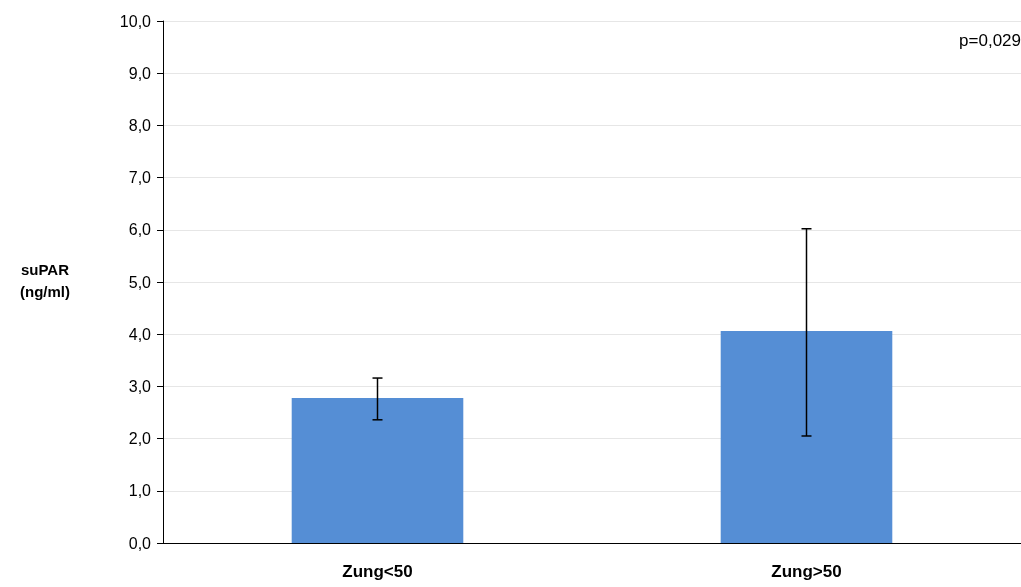 The width and height of the screenshot is (1021, 587). I want to click on y-tick-label: 7,0, so click(140, 178).